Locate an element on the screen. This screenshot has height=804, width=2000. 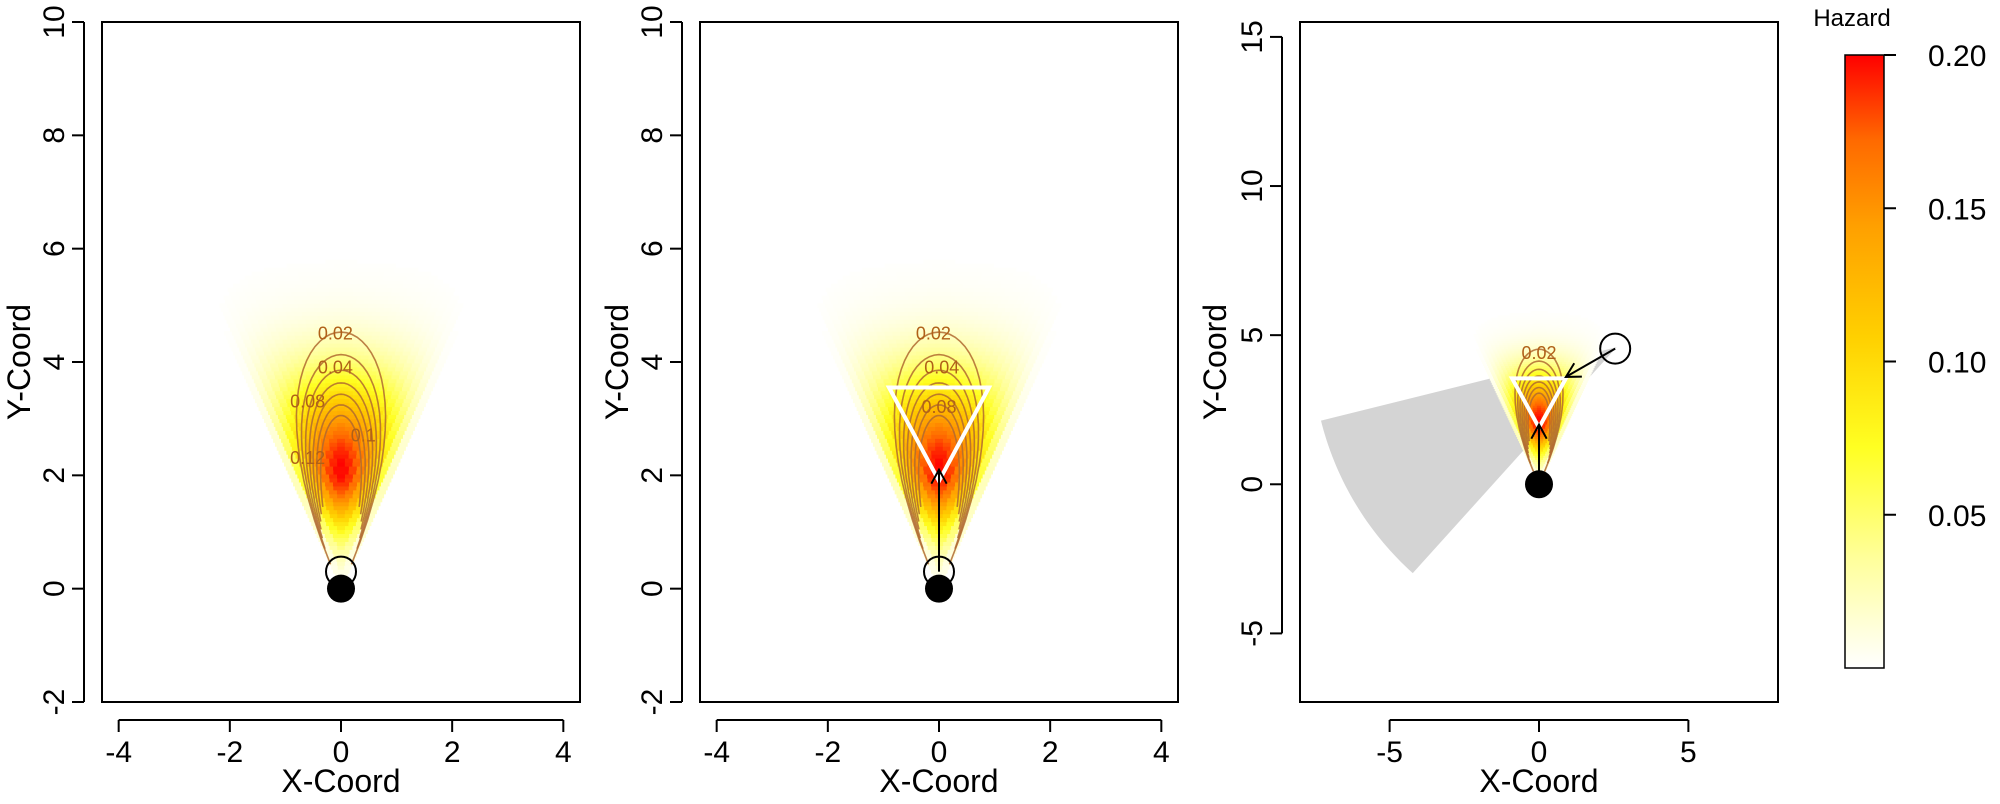
contour-label: 0.02 is located at coordinates (1538, 353).